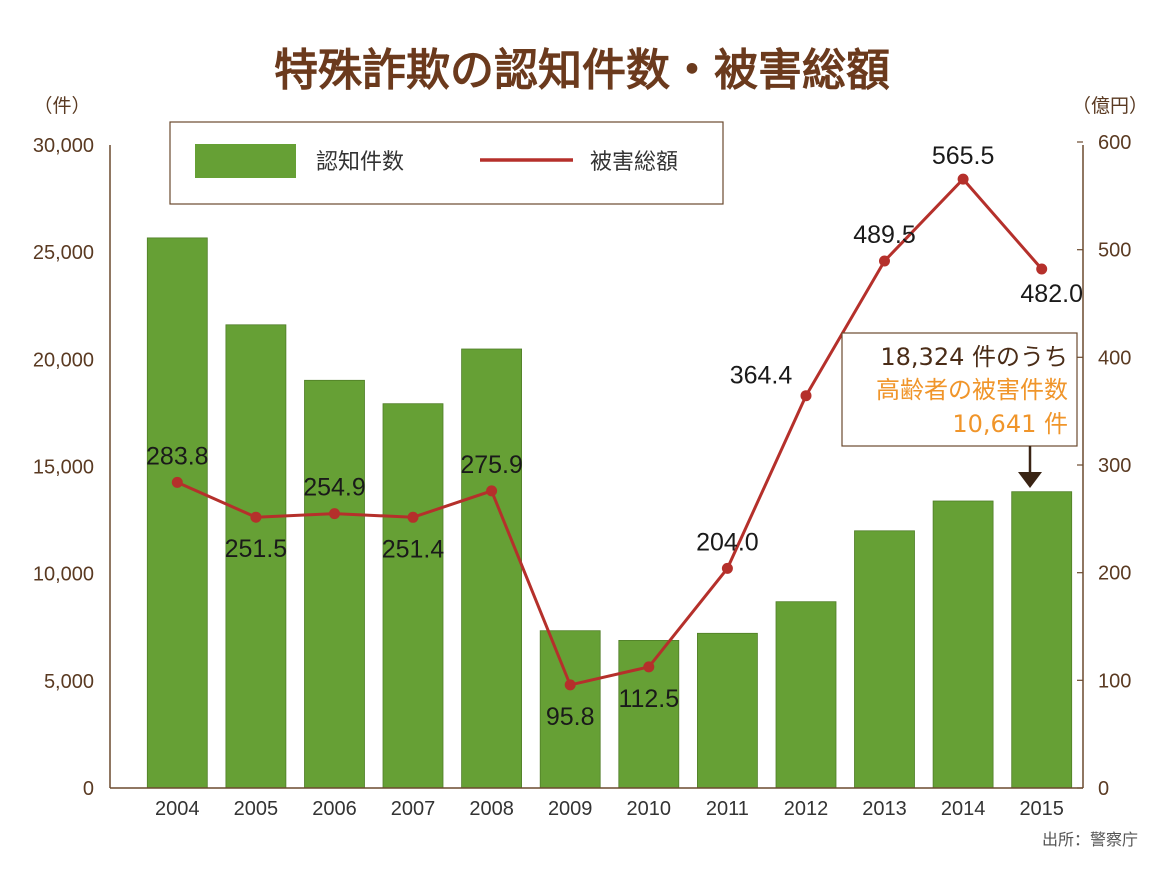 This screenshot has height=874, width=1165. What do you see at coordinates (334, 809) in the screenshot?
I see `x-tick-label: 2006` at bounding box center [334, 809].